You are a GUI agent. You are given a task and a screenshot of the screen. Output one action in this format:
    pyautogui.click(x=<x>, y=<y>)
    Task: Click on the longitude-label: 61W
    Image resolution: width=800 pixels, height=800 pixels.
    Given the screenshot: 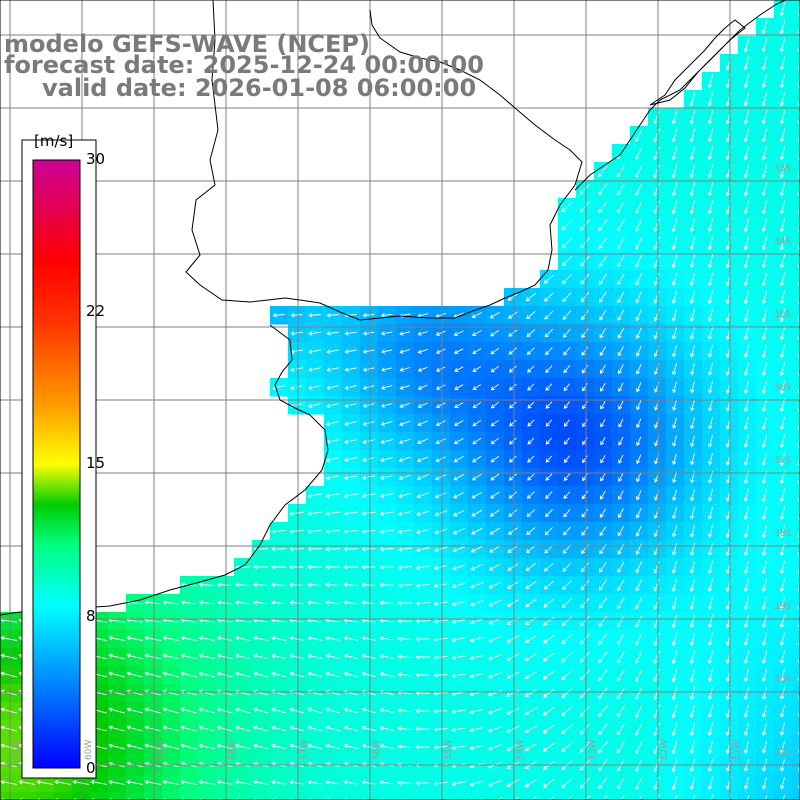 What is the action you would take?
    pyautogui.click(x=17, y=749)
    